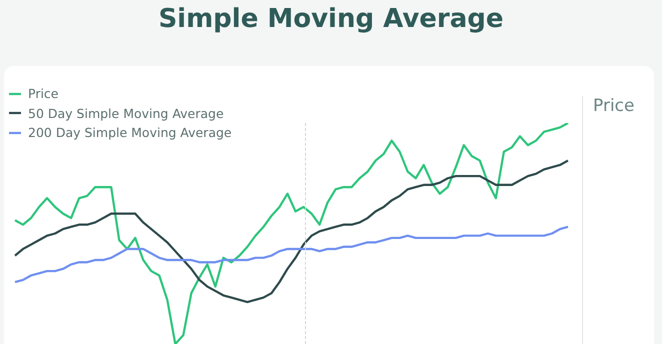 This screenshot has width=662, height=344. I want to click on y-axis-title: Price, so click(608, 220).